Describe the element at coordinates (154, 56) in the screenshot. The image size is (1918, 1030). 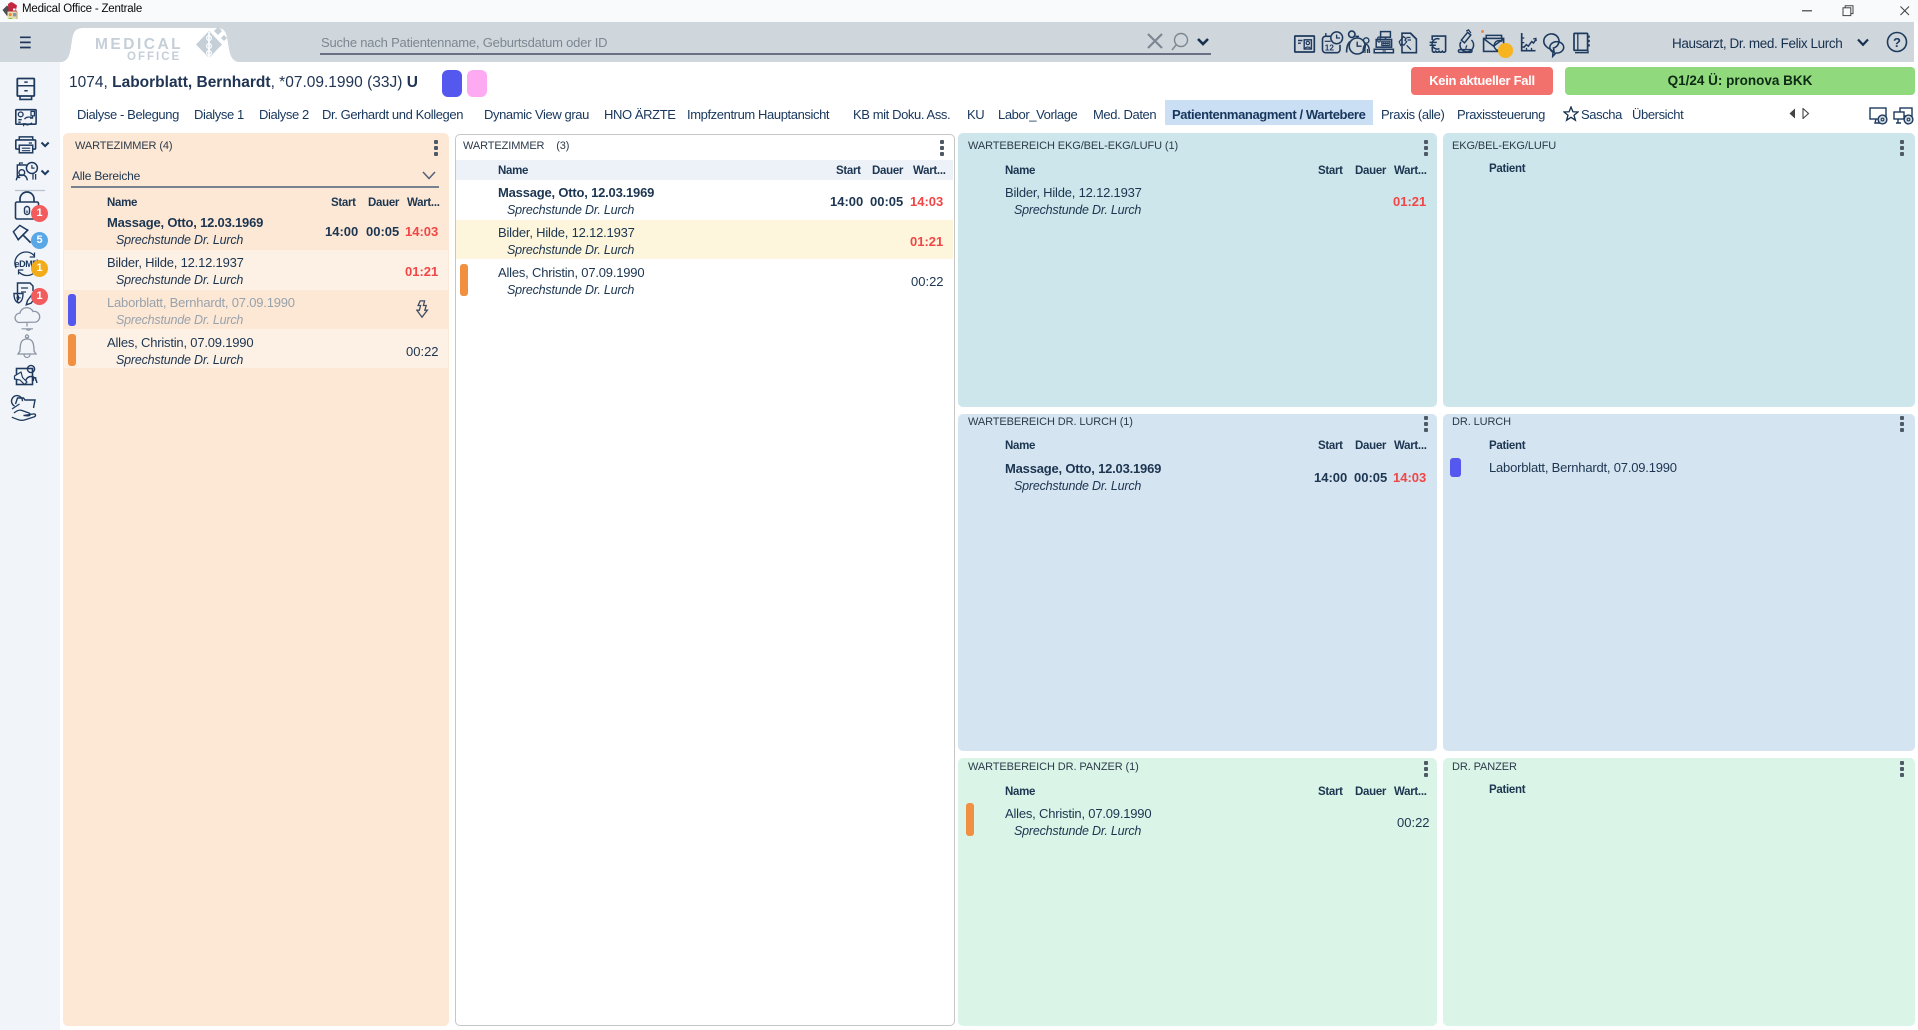
I see `svg-text: OFFICE` at that location.